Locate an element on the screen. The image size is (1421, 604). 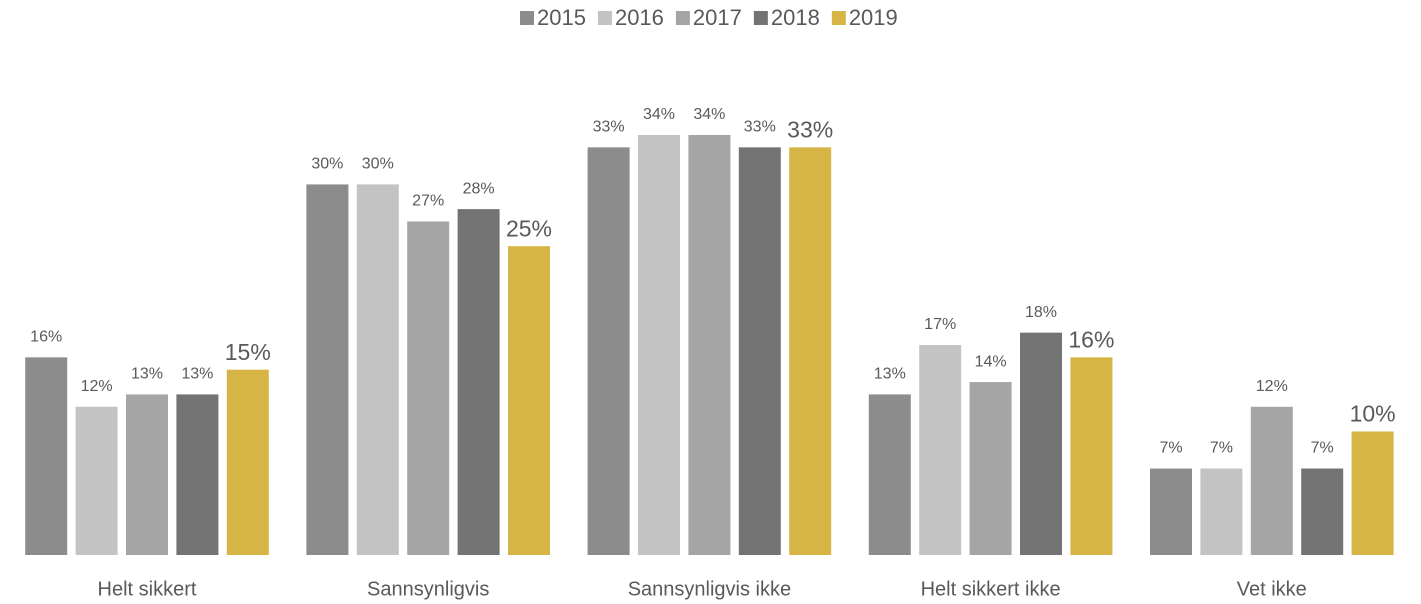
data-label: 17% is located at coordinates (940, 324).